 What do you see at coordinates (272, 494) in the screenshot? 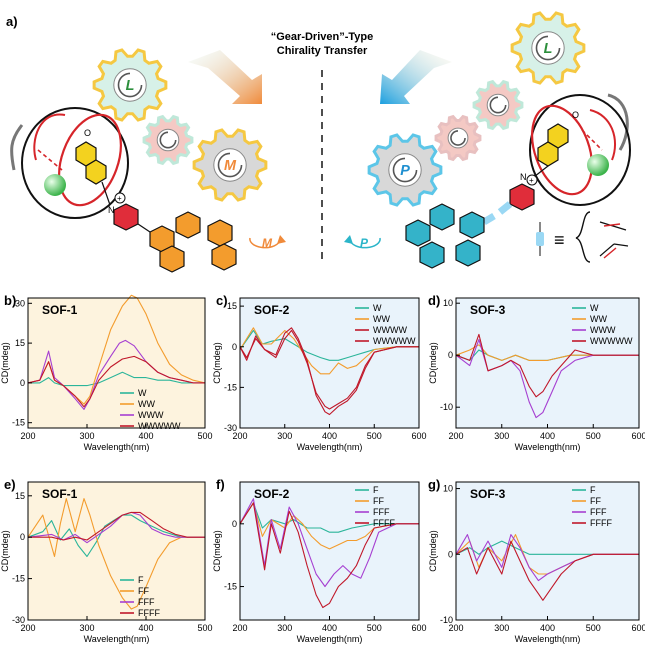
I see `chart-title: SOF-2` at bounding box center [272, 494].